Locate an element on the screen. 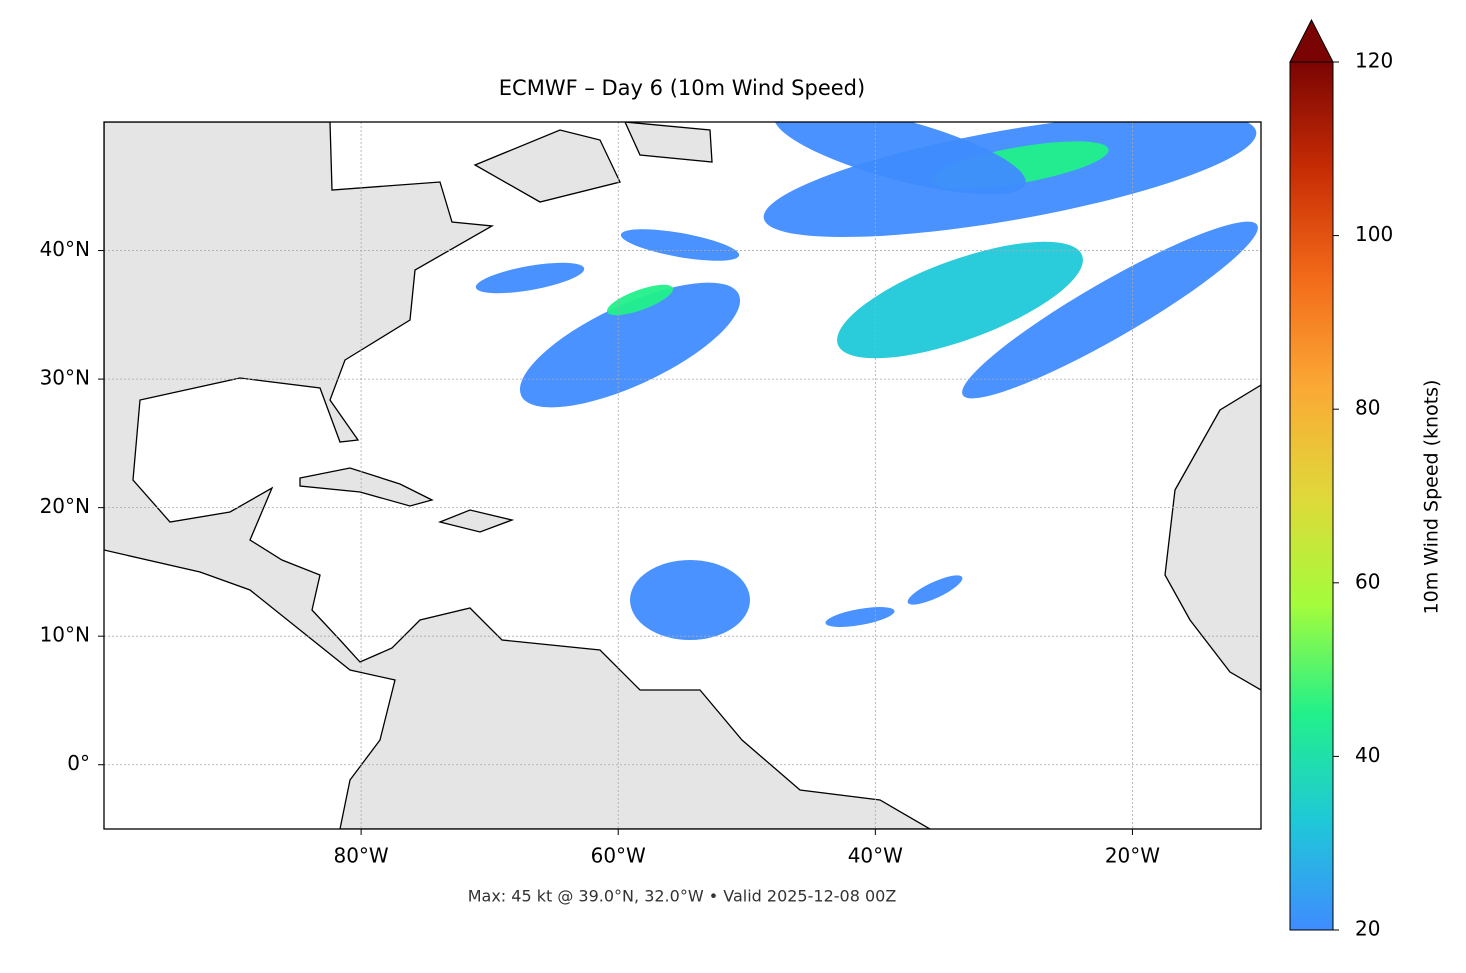 Image resolution: width=1466 pixels, height=973 pixels. canada-maritimes is located at coordinates (547, 166).